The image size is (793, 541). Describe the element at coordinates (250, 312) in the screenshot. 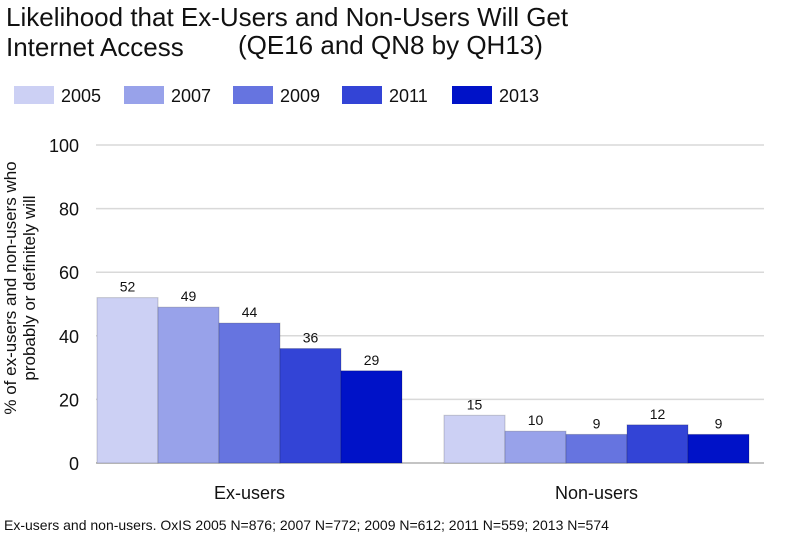

I see `data-label: 44` at that location.